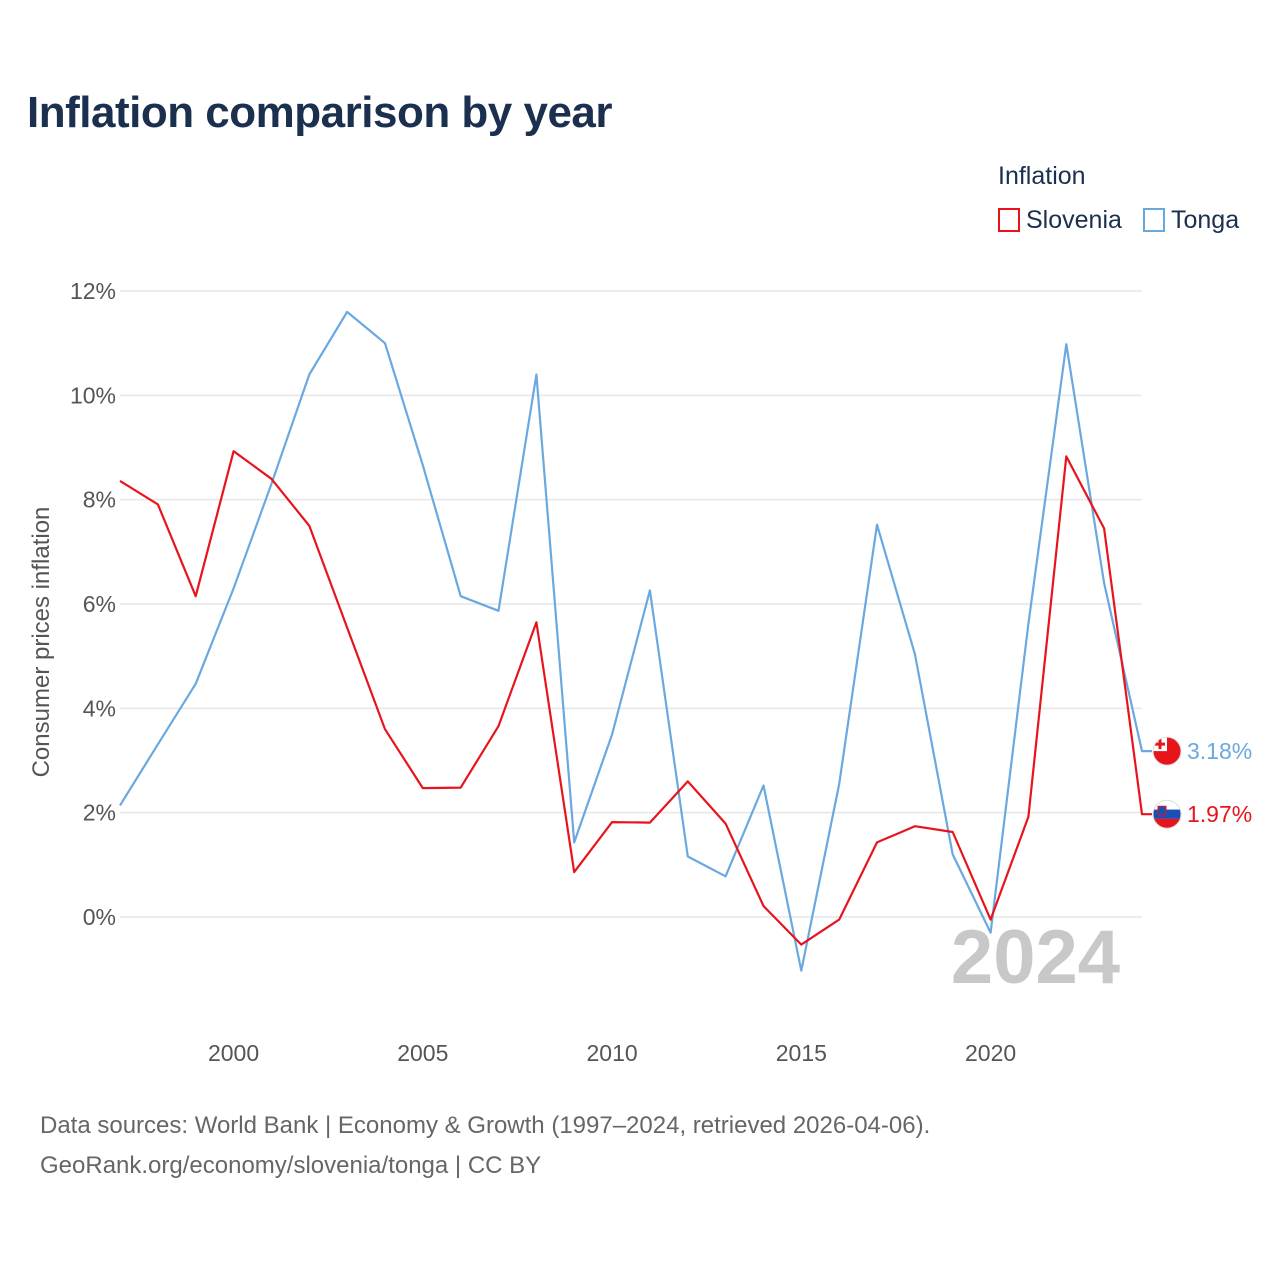 Image resolution: width=1280 pixels, height=1280 pixels. I want to click on x-tick-label: 2020, so click(990, 1053).